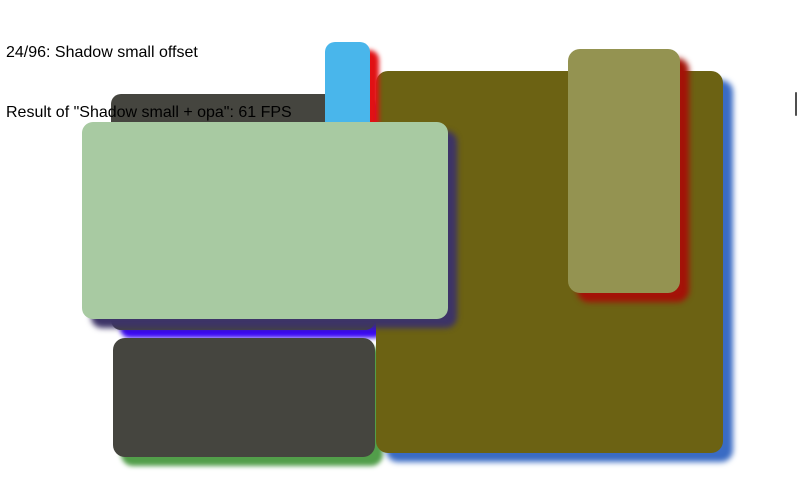 The width and height of the screenshot is (800, 480). What do you see at coordinates (149, 112) in the screenshot?
I see `previous-result-label: Result of "Shadow small + opa": 61 FPS` at bounding box center [149, 112].